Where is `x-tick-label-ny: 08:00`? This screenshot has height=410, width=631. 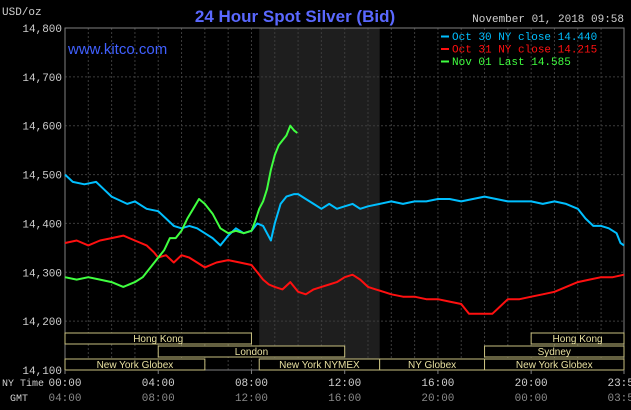 x-tick-label-ny: 08:00 is located at coordinates (251, 384).